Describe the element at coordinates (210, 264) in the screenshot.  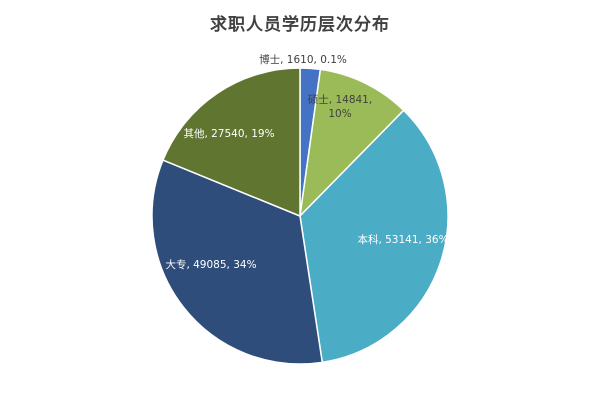
I see `slice-label-3: 大专, 49085, 34%` at that location.